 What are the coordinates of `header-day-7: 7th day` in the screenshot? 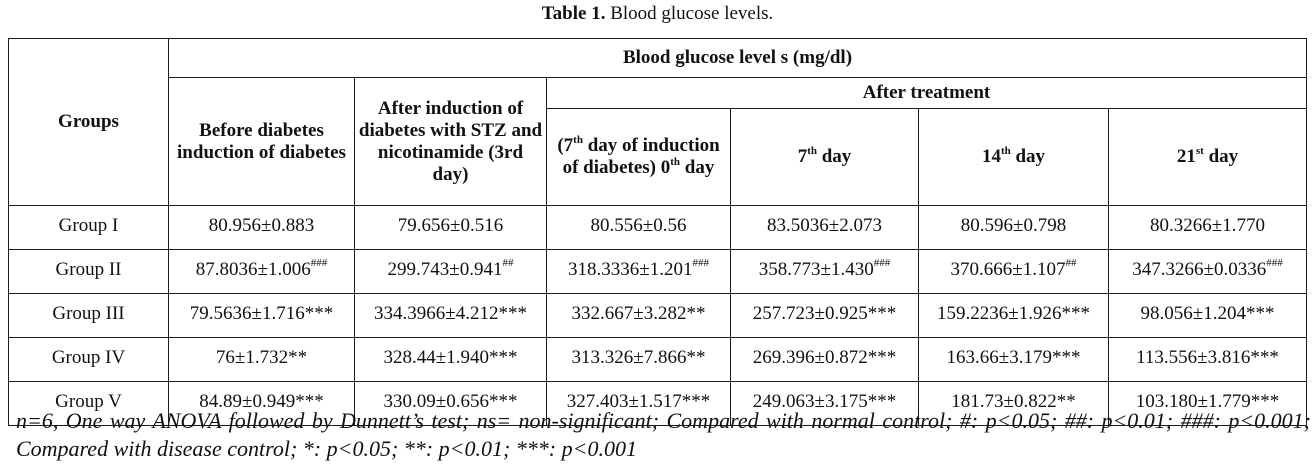 It's located at (824, 157).